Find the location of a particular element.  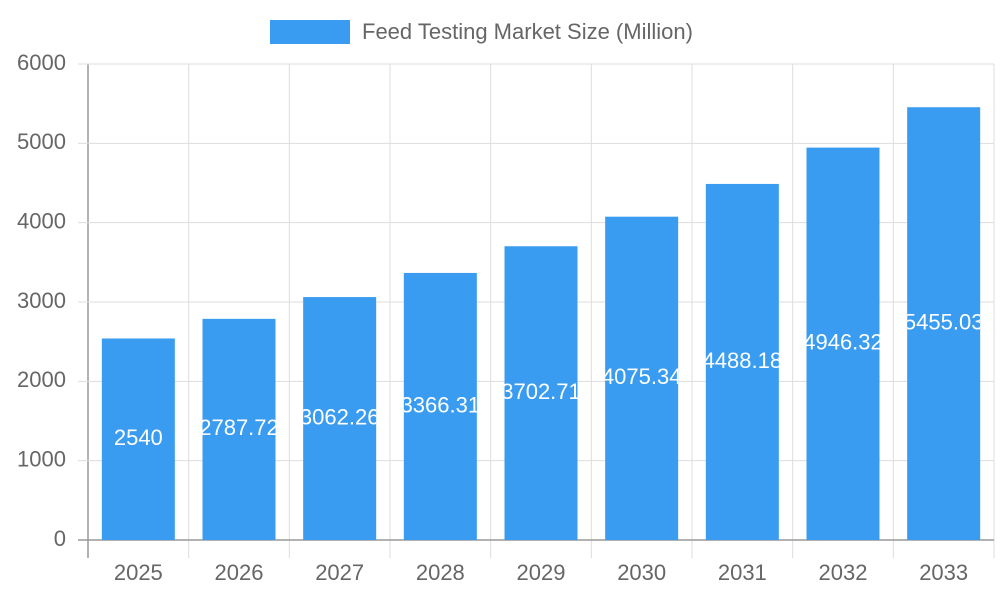

y-tick-label: 6000 is located at coordinates (41, 62).